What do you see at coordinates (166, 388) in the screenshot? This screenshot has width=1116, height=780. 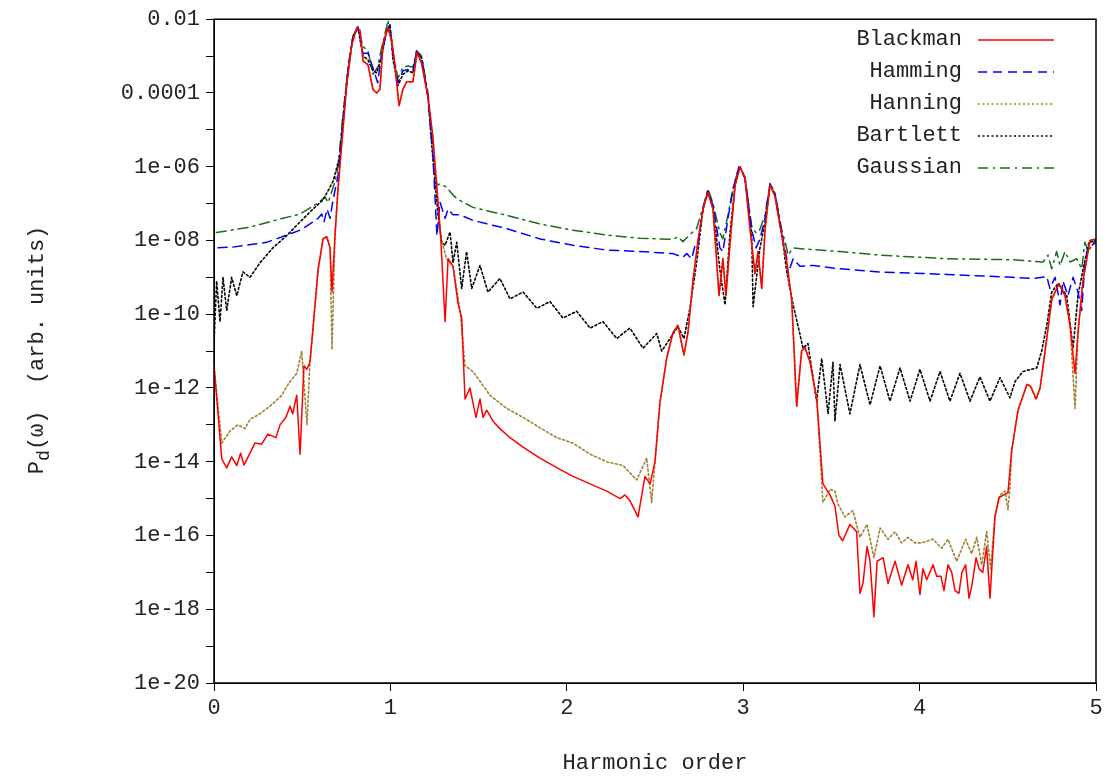 I see `y-tick-label: 1e-12` at bounding box center [166, 388].